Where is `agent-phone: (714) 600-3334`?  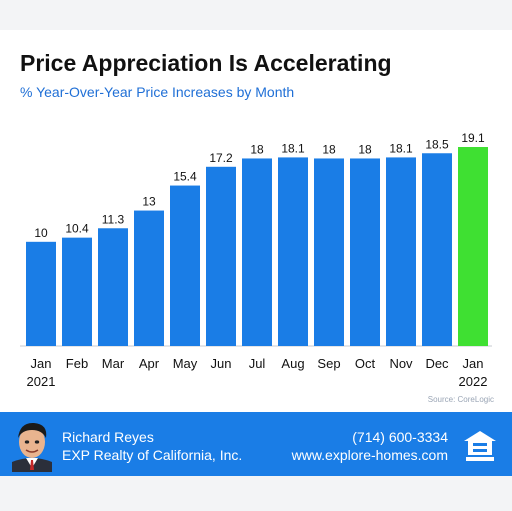 agent-phone: (714) 600-3334 is located at coordinates (400, 437).